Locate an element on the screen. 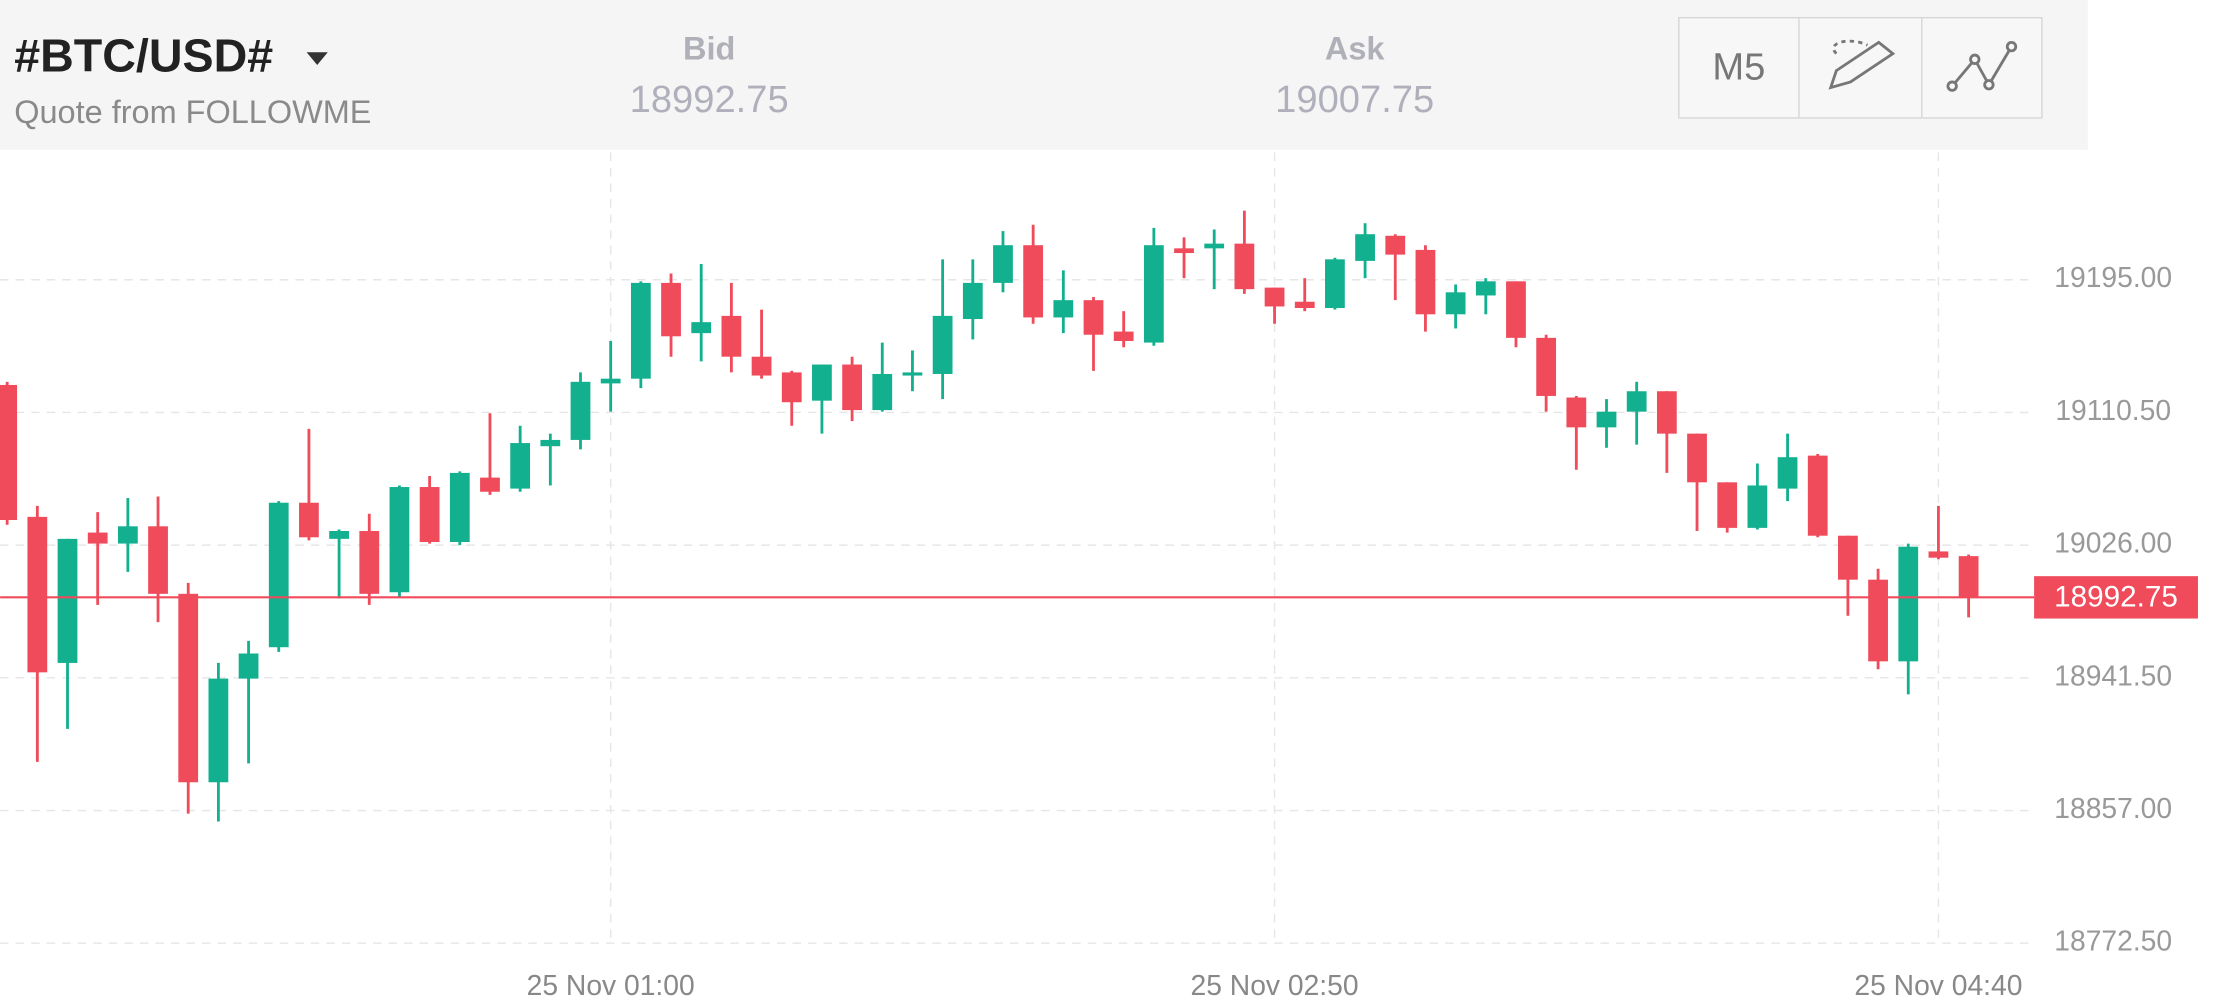 This screenshot has width=2215, height=1005. x-tick-label: 25 Nov 04:40 is located at coordinates (1938, 985).